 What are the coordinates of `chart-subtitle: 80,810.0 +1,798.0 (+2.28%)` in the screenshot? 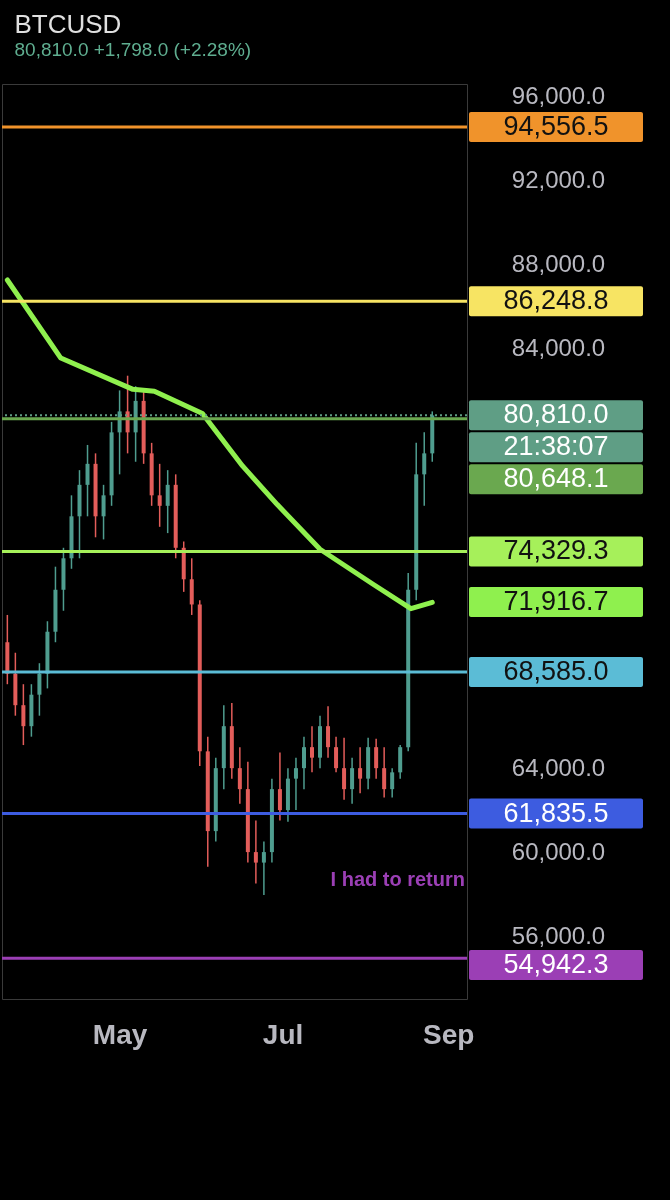 It's located at (133, 49).